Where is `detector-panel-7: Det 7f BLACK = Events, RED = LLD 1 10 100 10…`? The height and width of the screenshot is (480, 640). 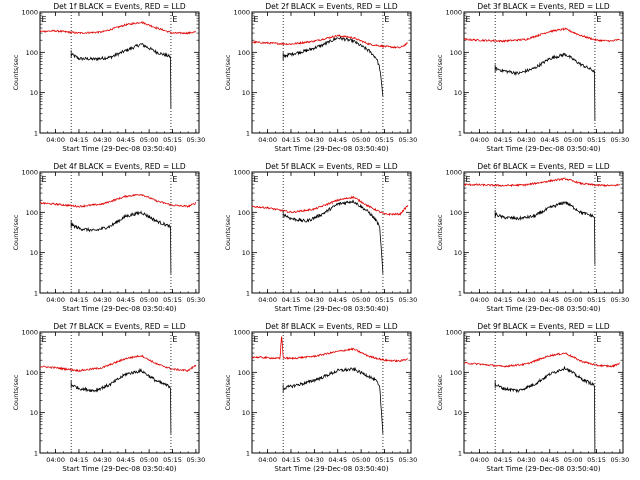
detector-panel-7: Det 7f BLACK = Events, RED = LLD 1 10 100 10… is located at coordinates (108, 397).